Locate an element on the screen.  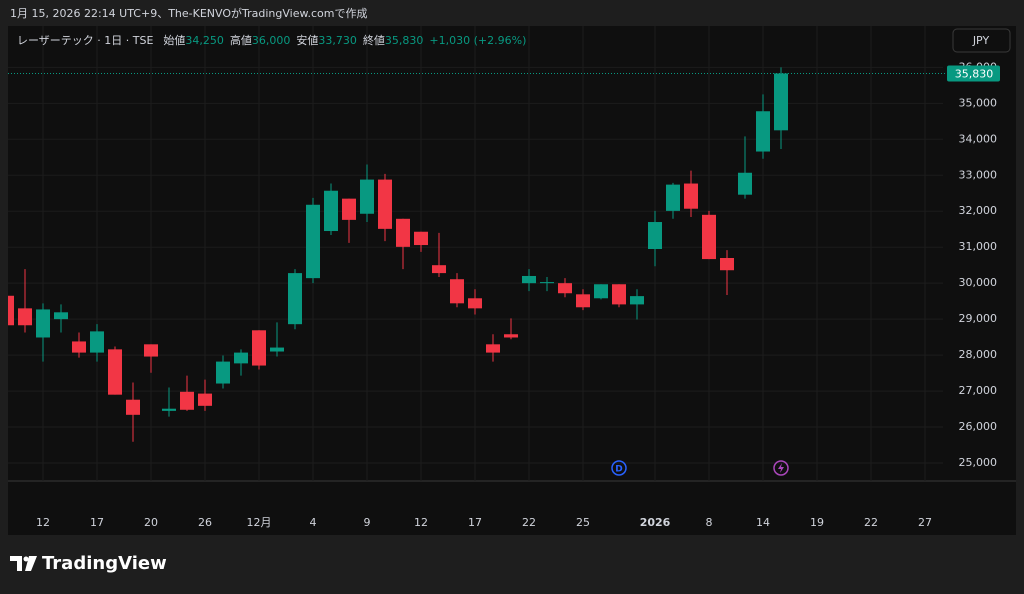
event-marker is located at coordinates (781, 468).